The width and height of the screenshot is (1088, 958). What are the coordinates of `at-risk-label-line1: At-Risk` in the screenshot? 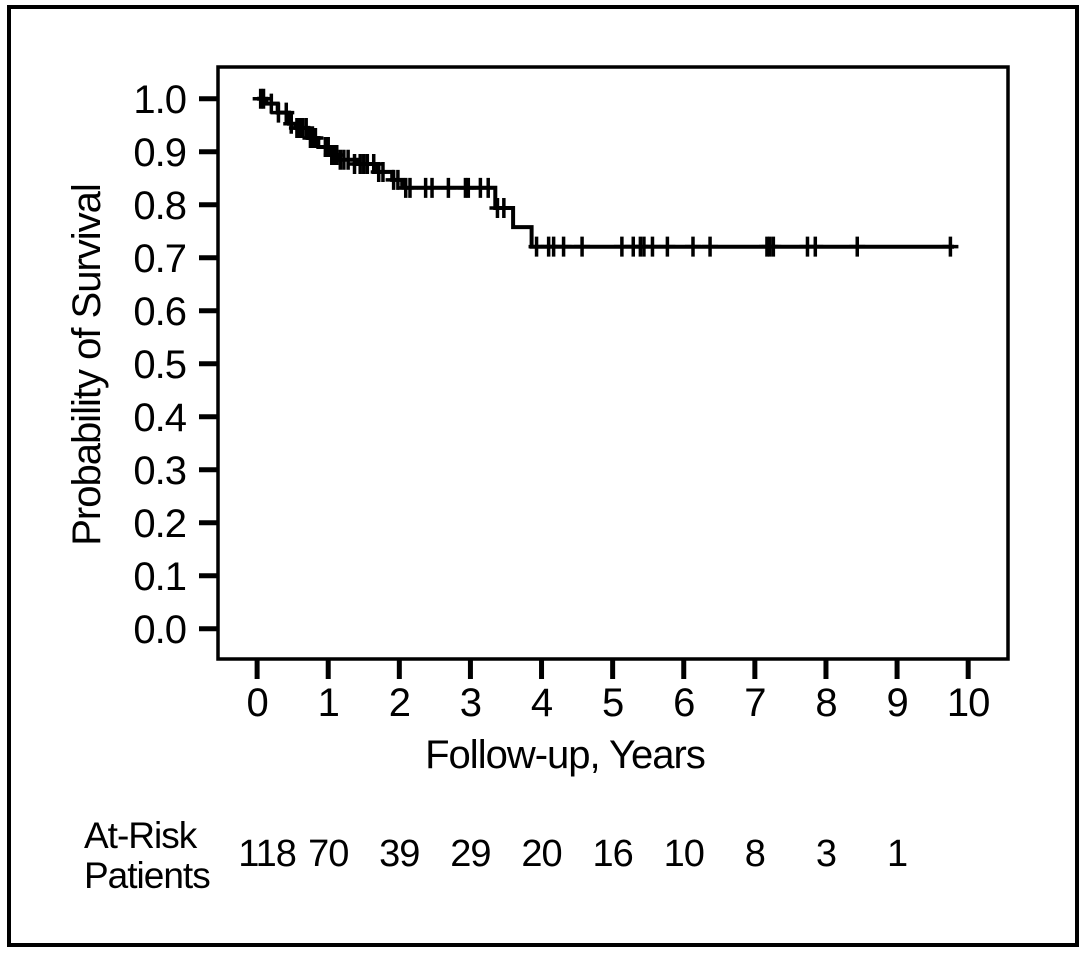 It's located at (141, 835).